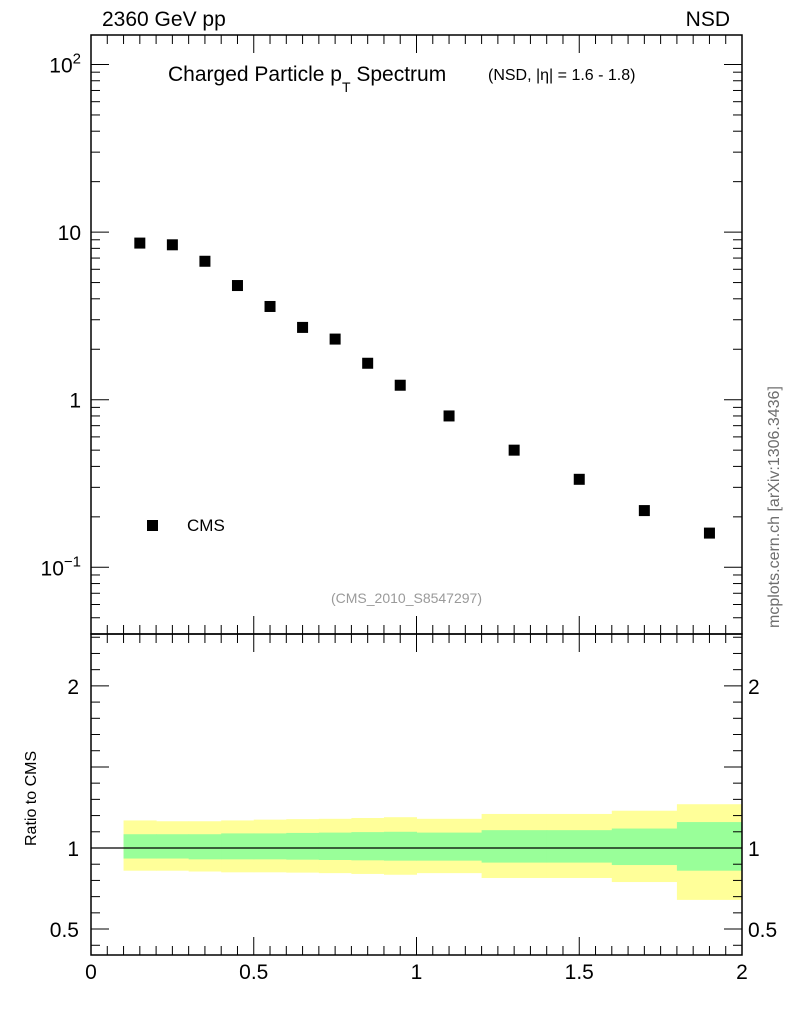 This screenshot has height=1024, width=786. I want to click on ratio-y-tick-label-left: 2, so click(73, 687).